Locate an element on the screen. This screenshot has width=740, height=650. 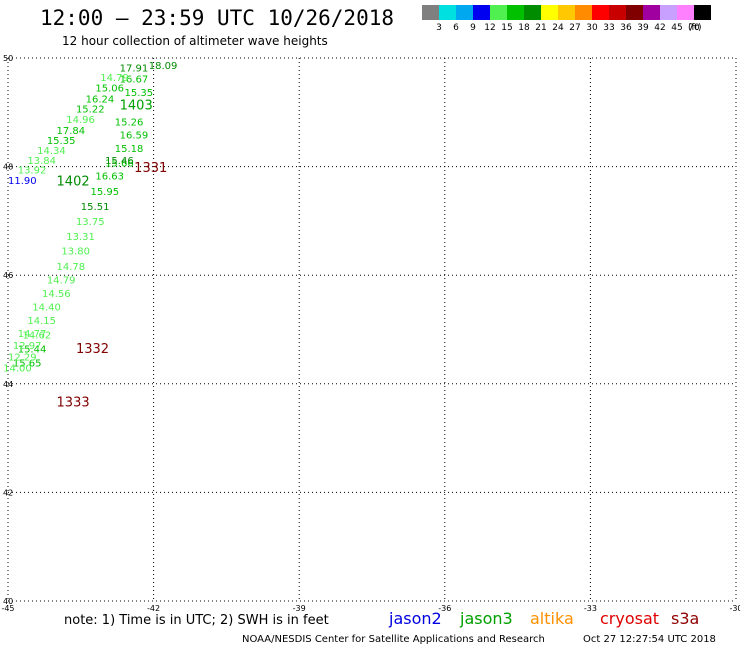
y-tick-label: 40 is located at coordinates (8, 601).